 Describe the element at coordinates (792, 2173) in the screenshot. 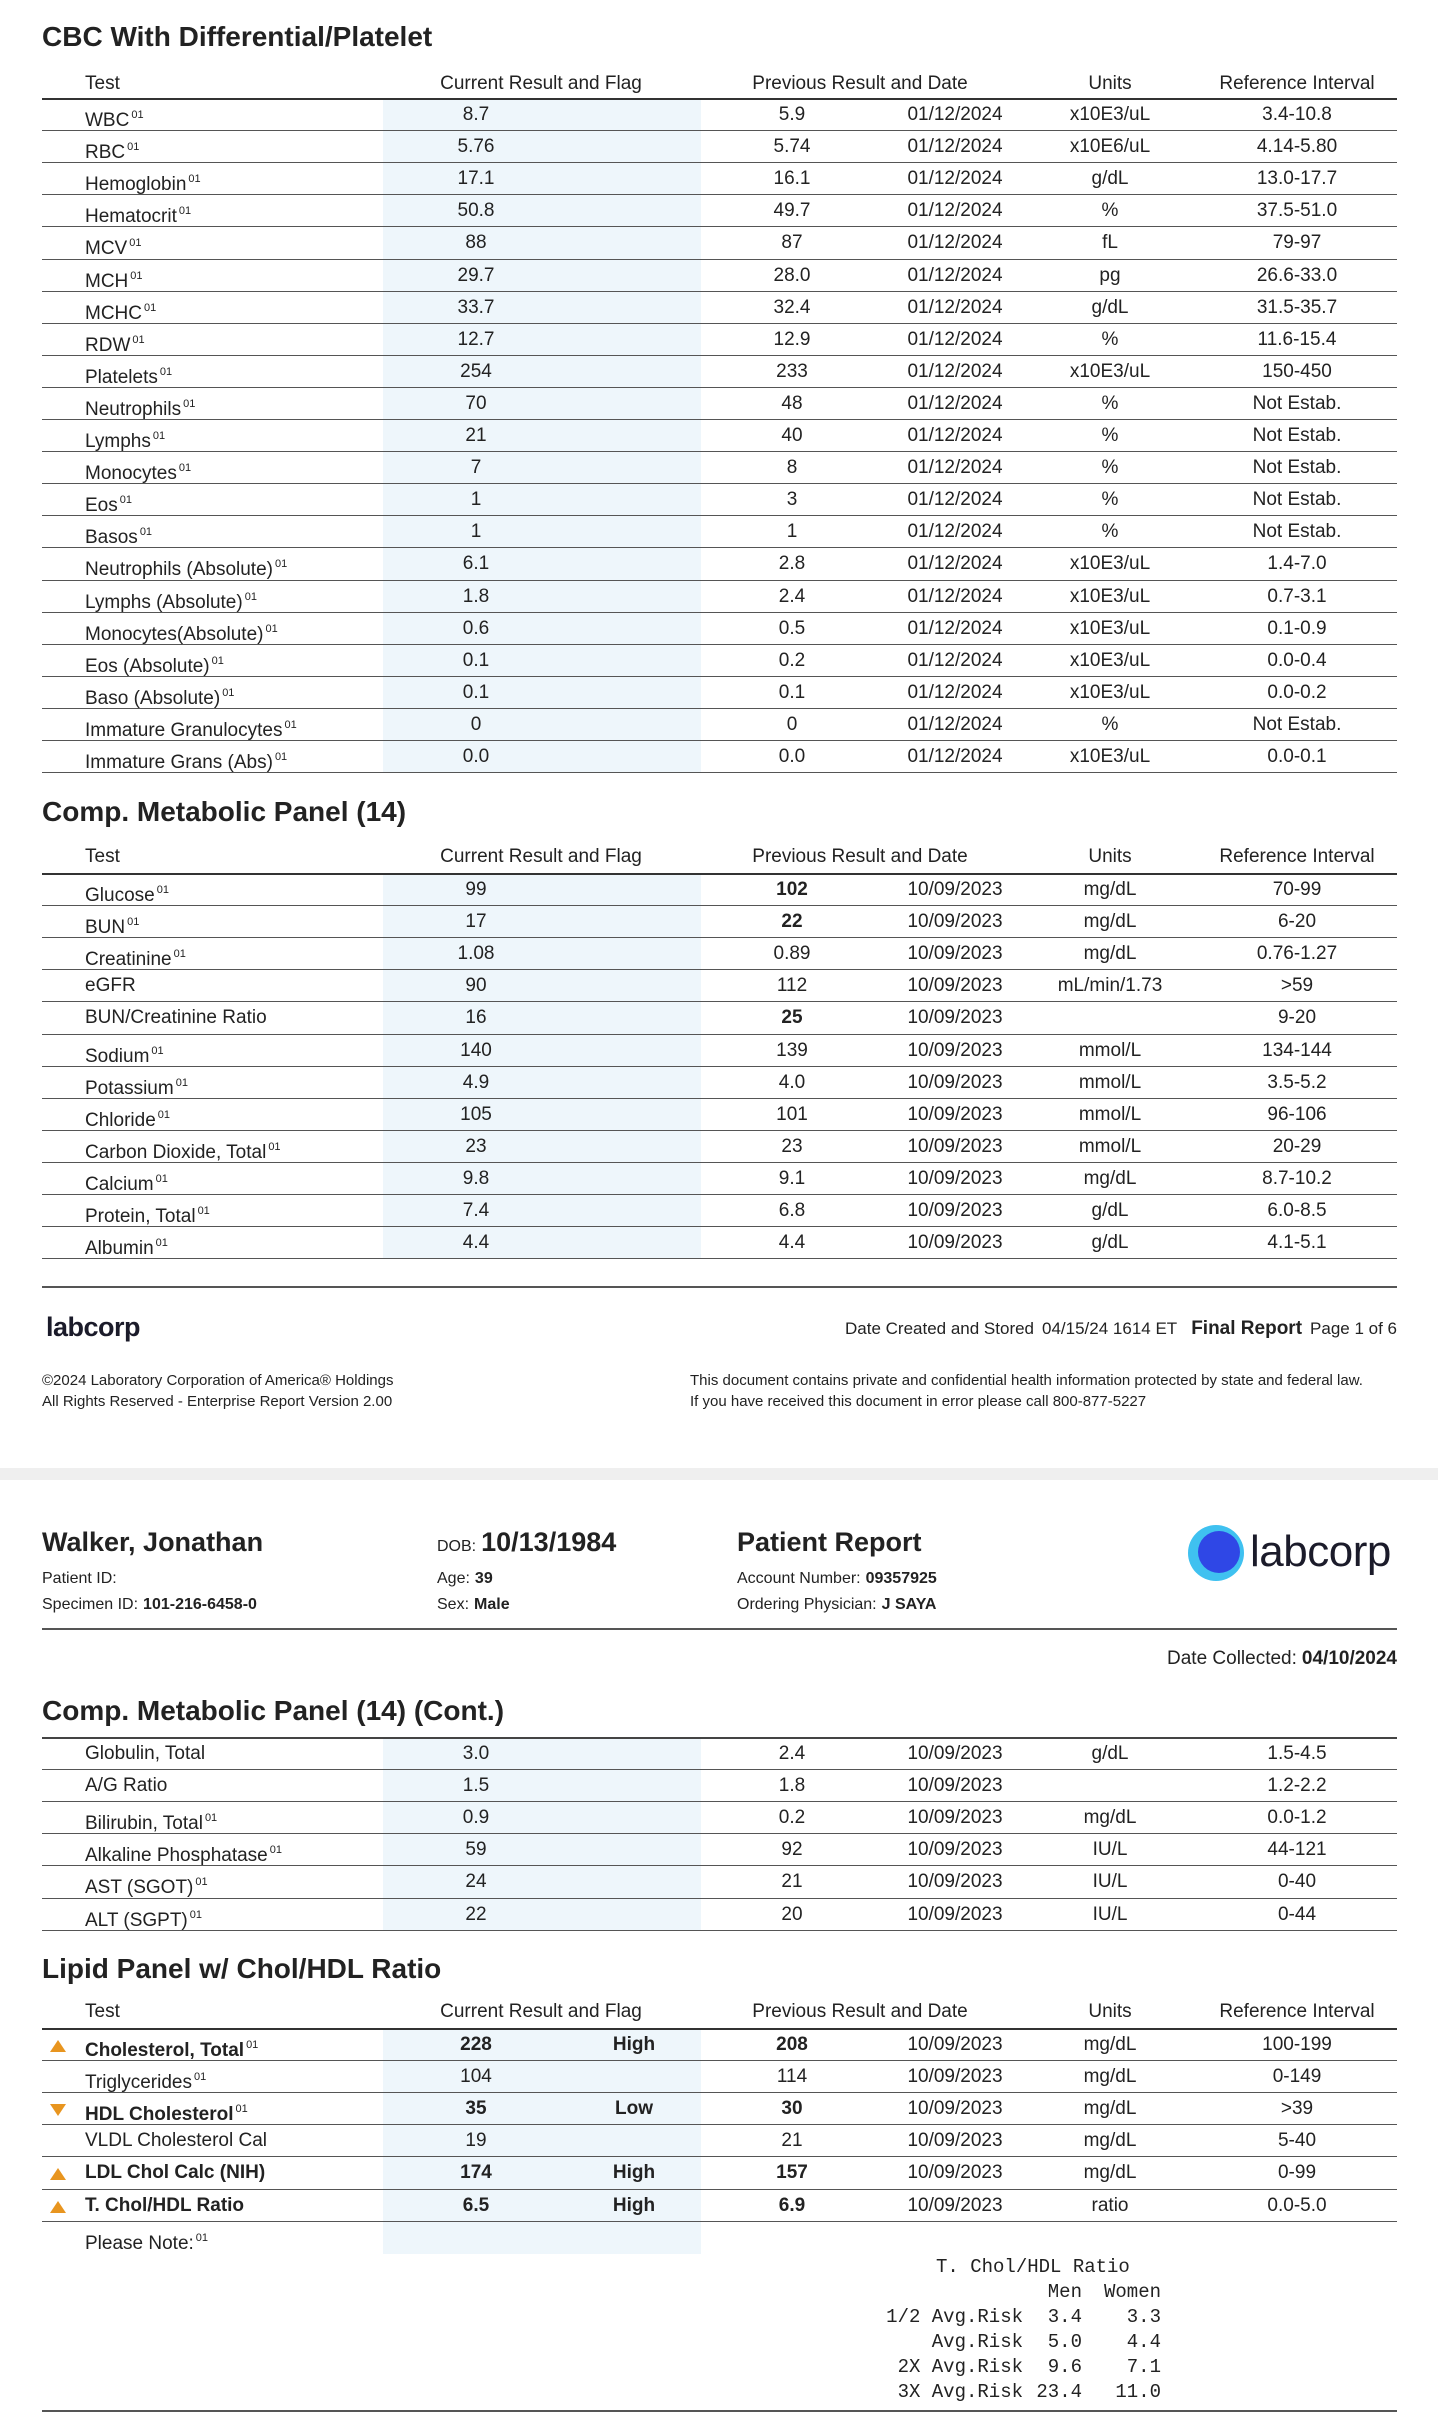

I see `previous-result: 157` at that location.